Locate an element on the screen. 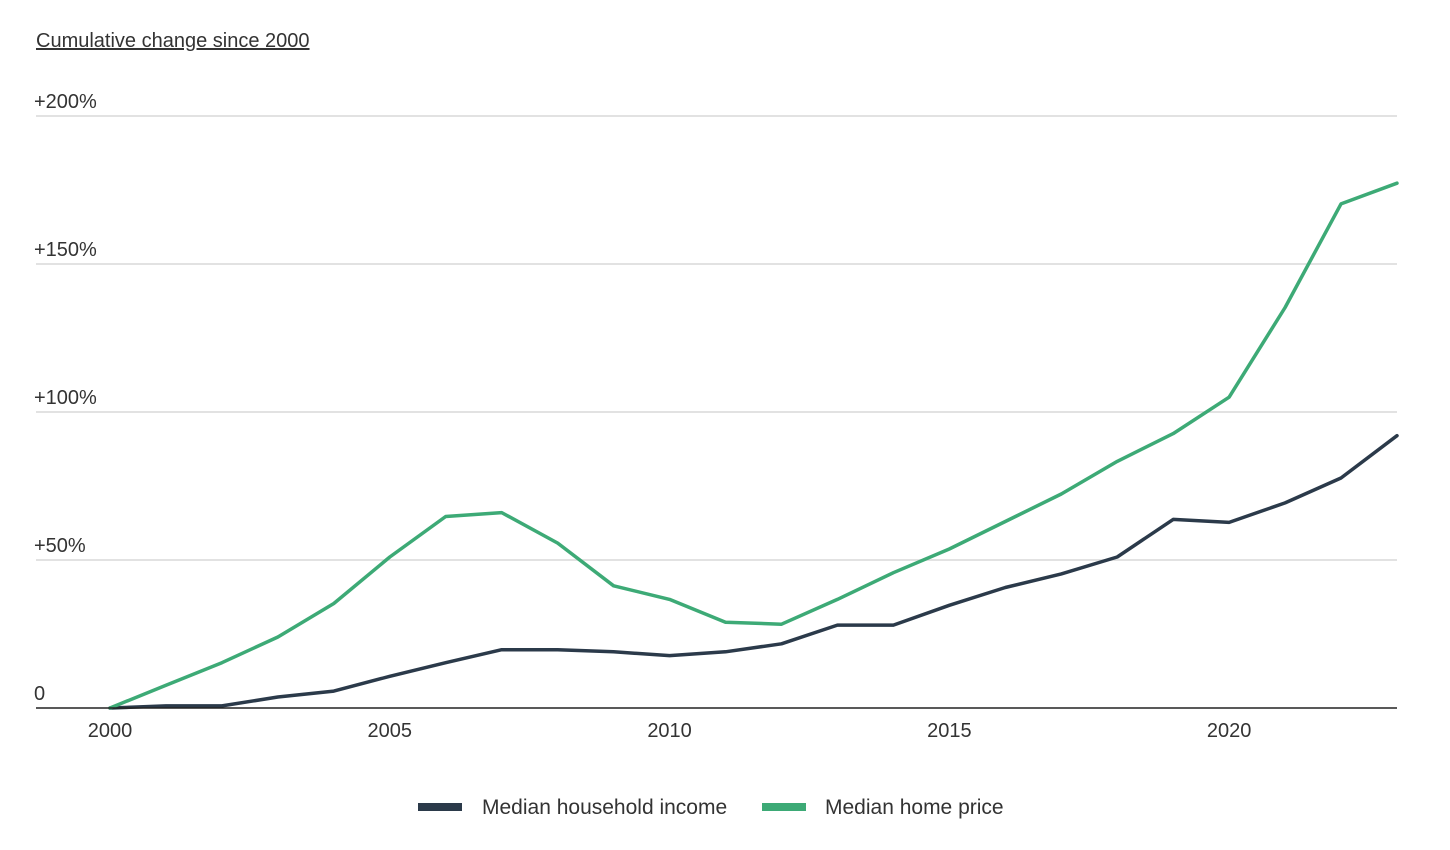 Image resolution: width=1450 pixels, height=850 pixels. y-axis-ticks: 0 +50% +100% +150% +200% is located at coordinates (65, 398).